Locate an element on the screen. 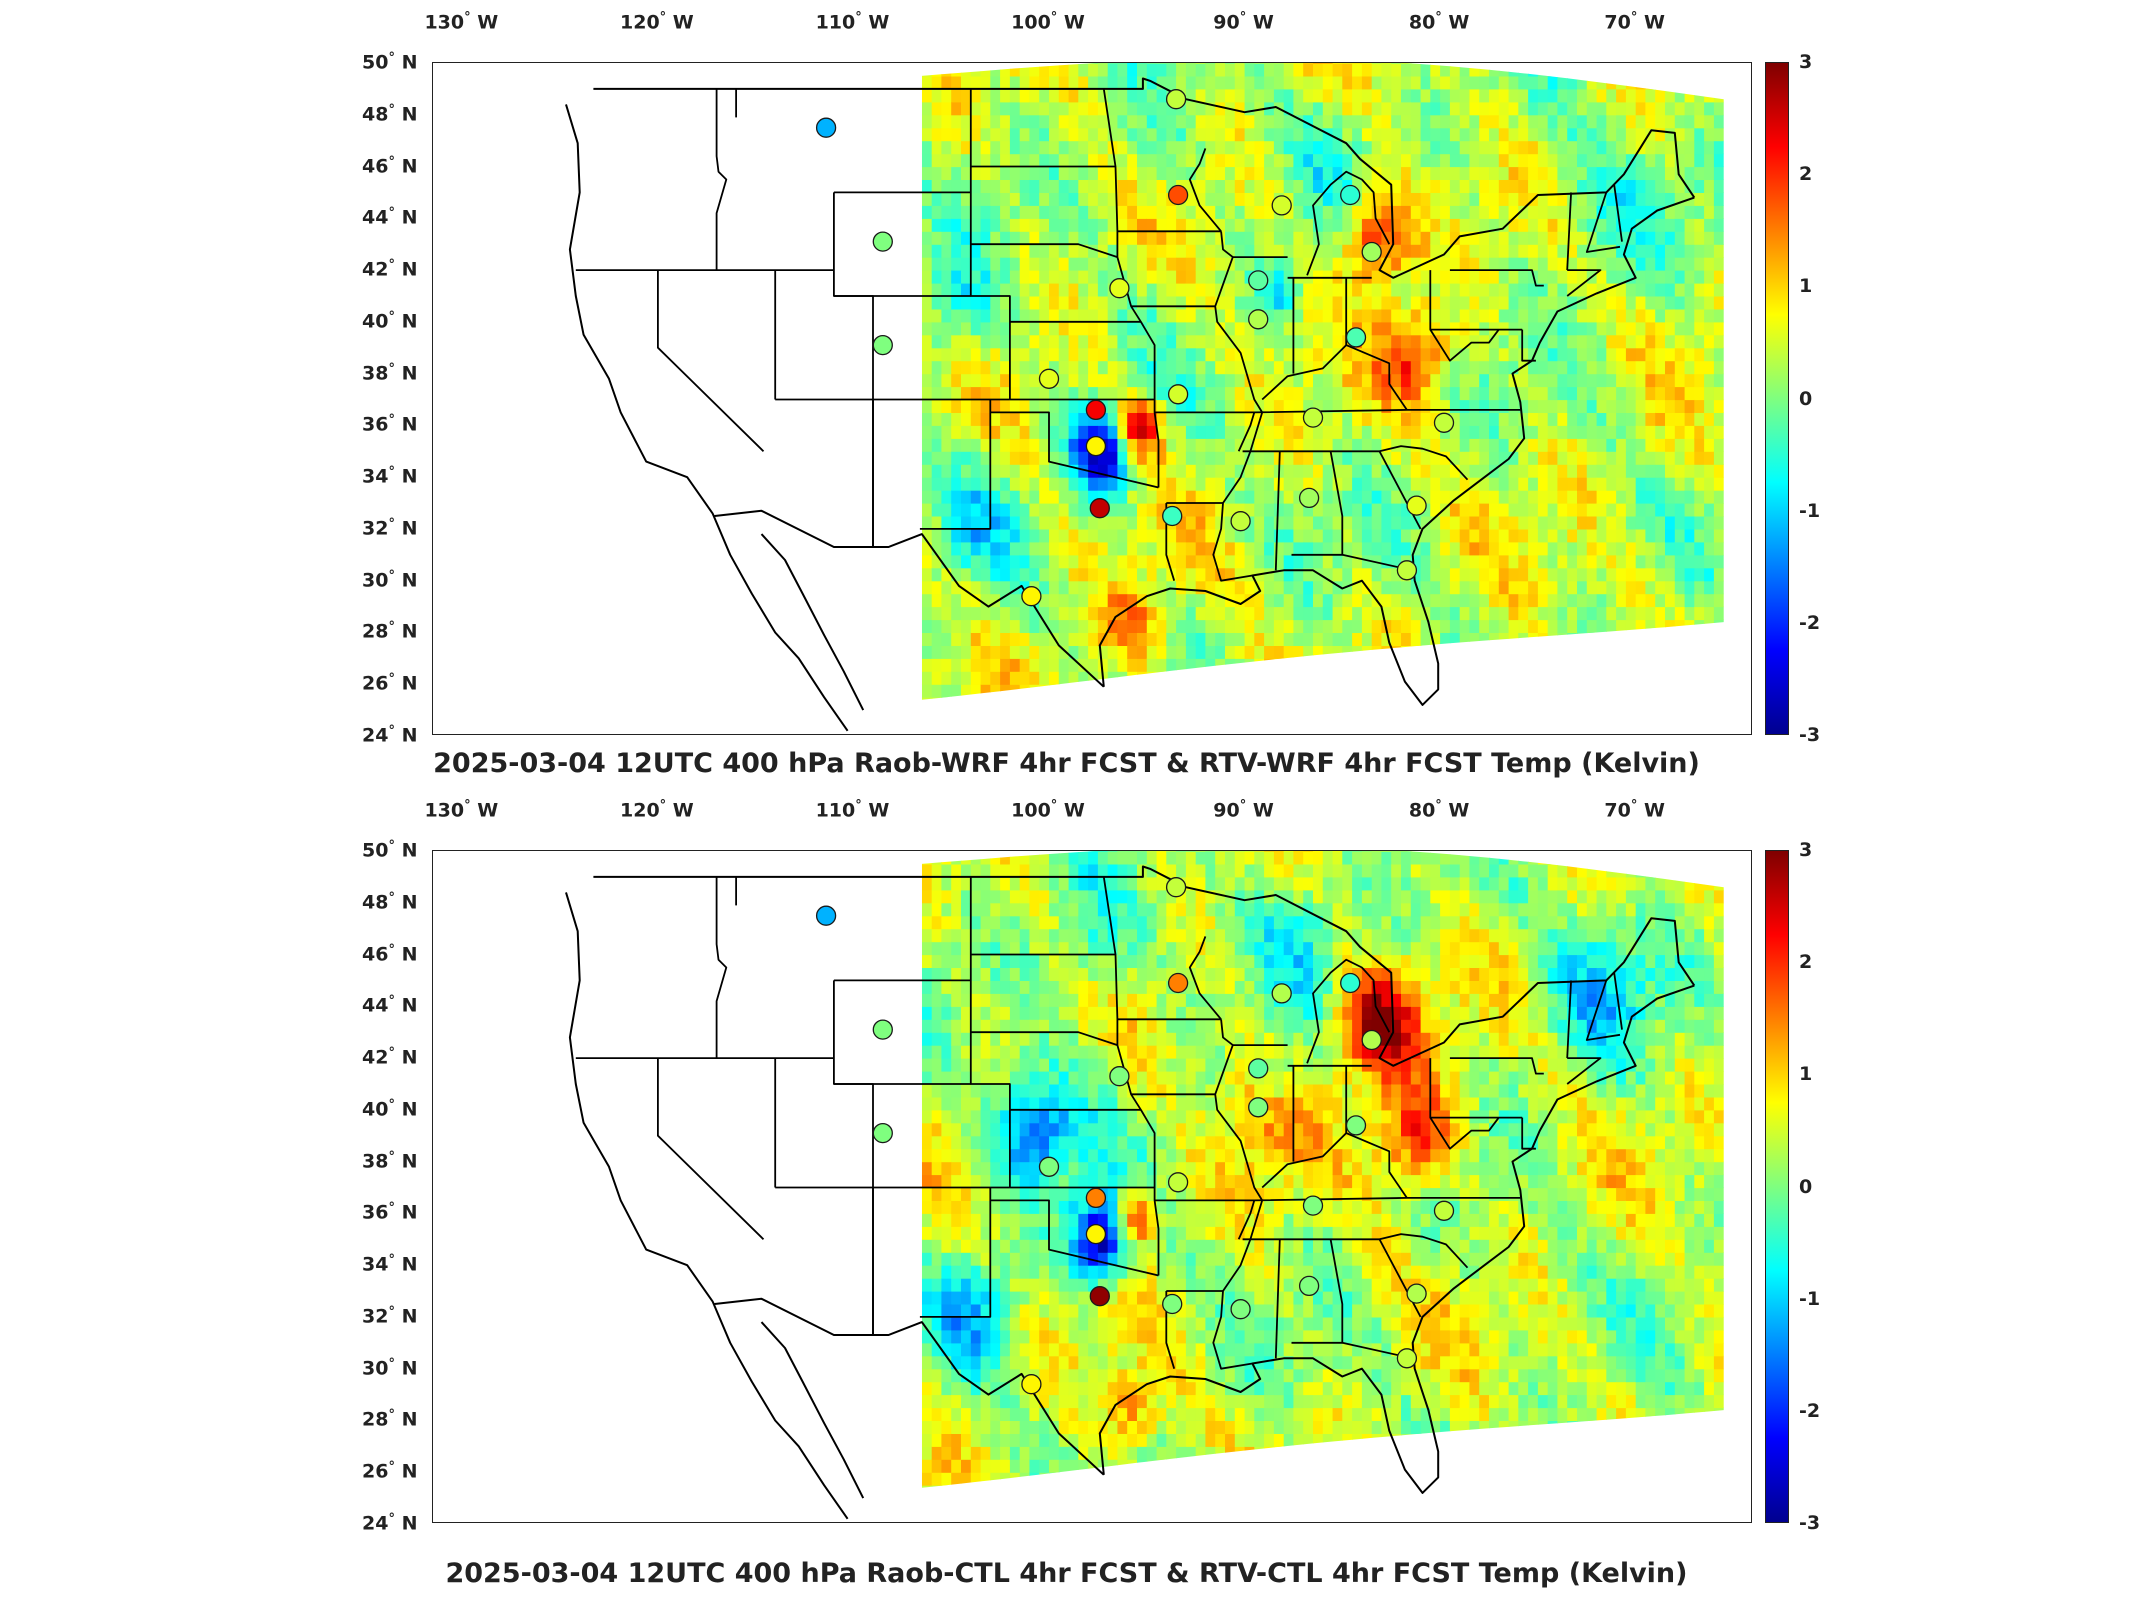 This screenshot has height=1600, width=2133. lat-tick: 42° N is located at coordinates (390, 269).